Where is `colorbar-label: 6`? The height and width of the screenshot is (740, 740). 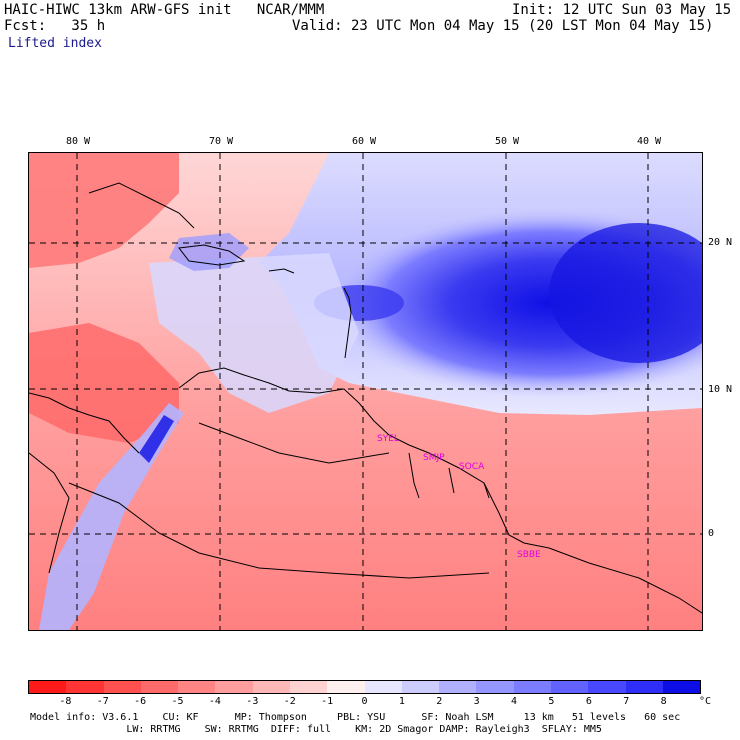
colorbar-label: 6 is located at coordinates (588, 701).